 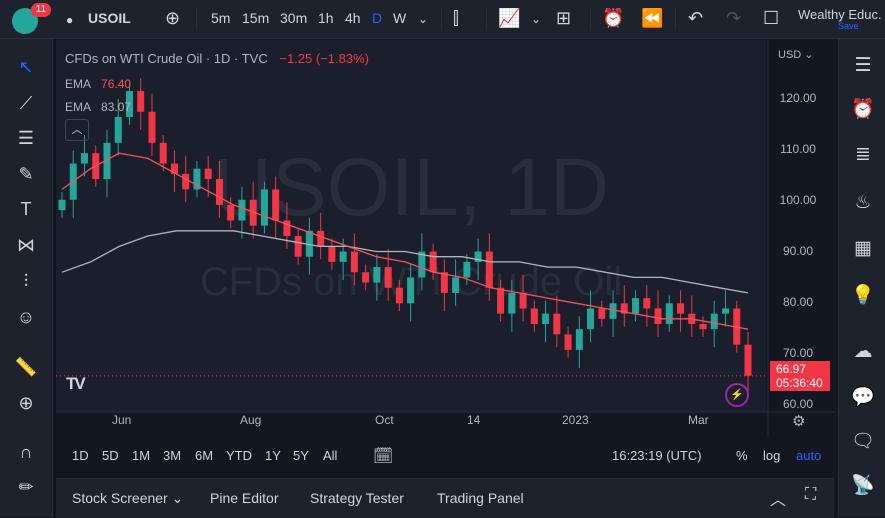 I want to click on chart-settings-gear-icon: ⚙, so click(x=799, y=421).